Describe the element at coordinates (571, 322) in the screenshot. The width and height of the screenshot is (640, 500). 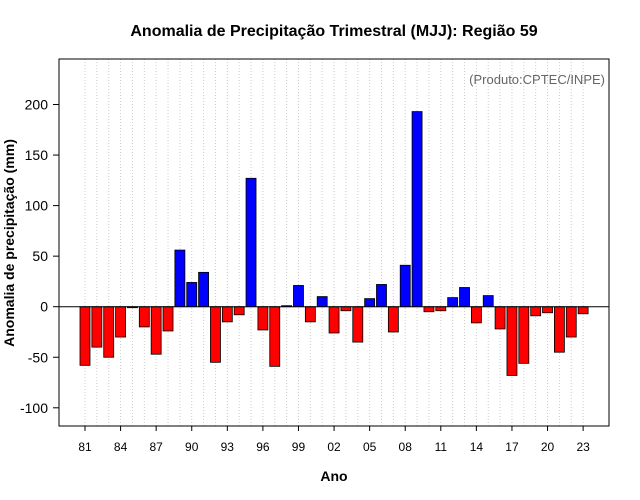
I see `bar-2022` at that location.